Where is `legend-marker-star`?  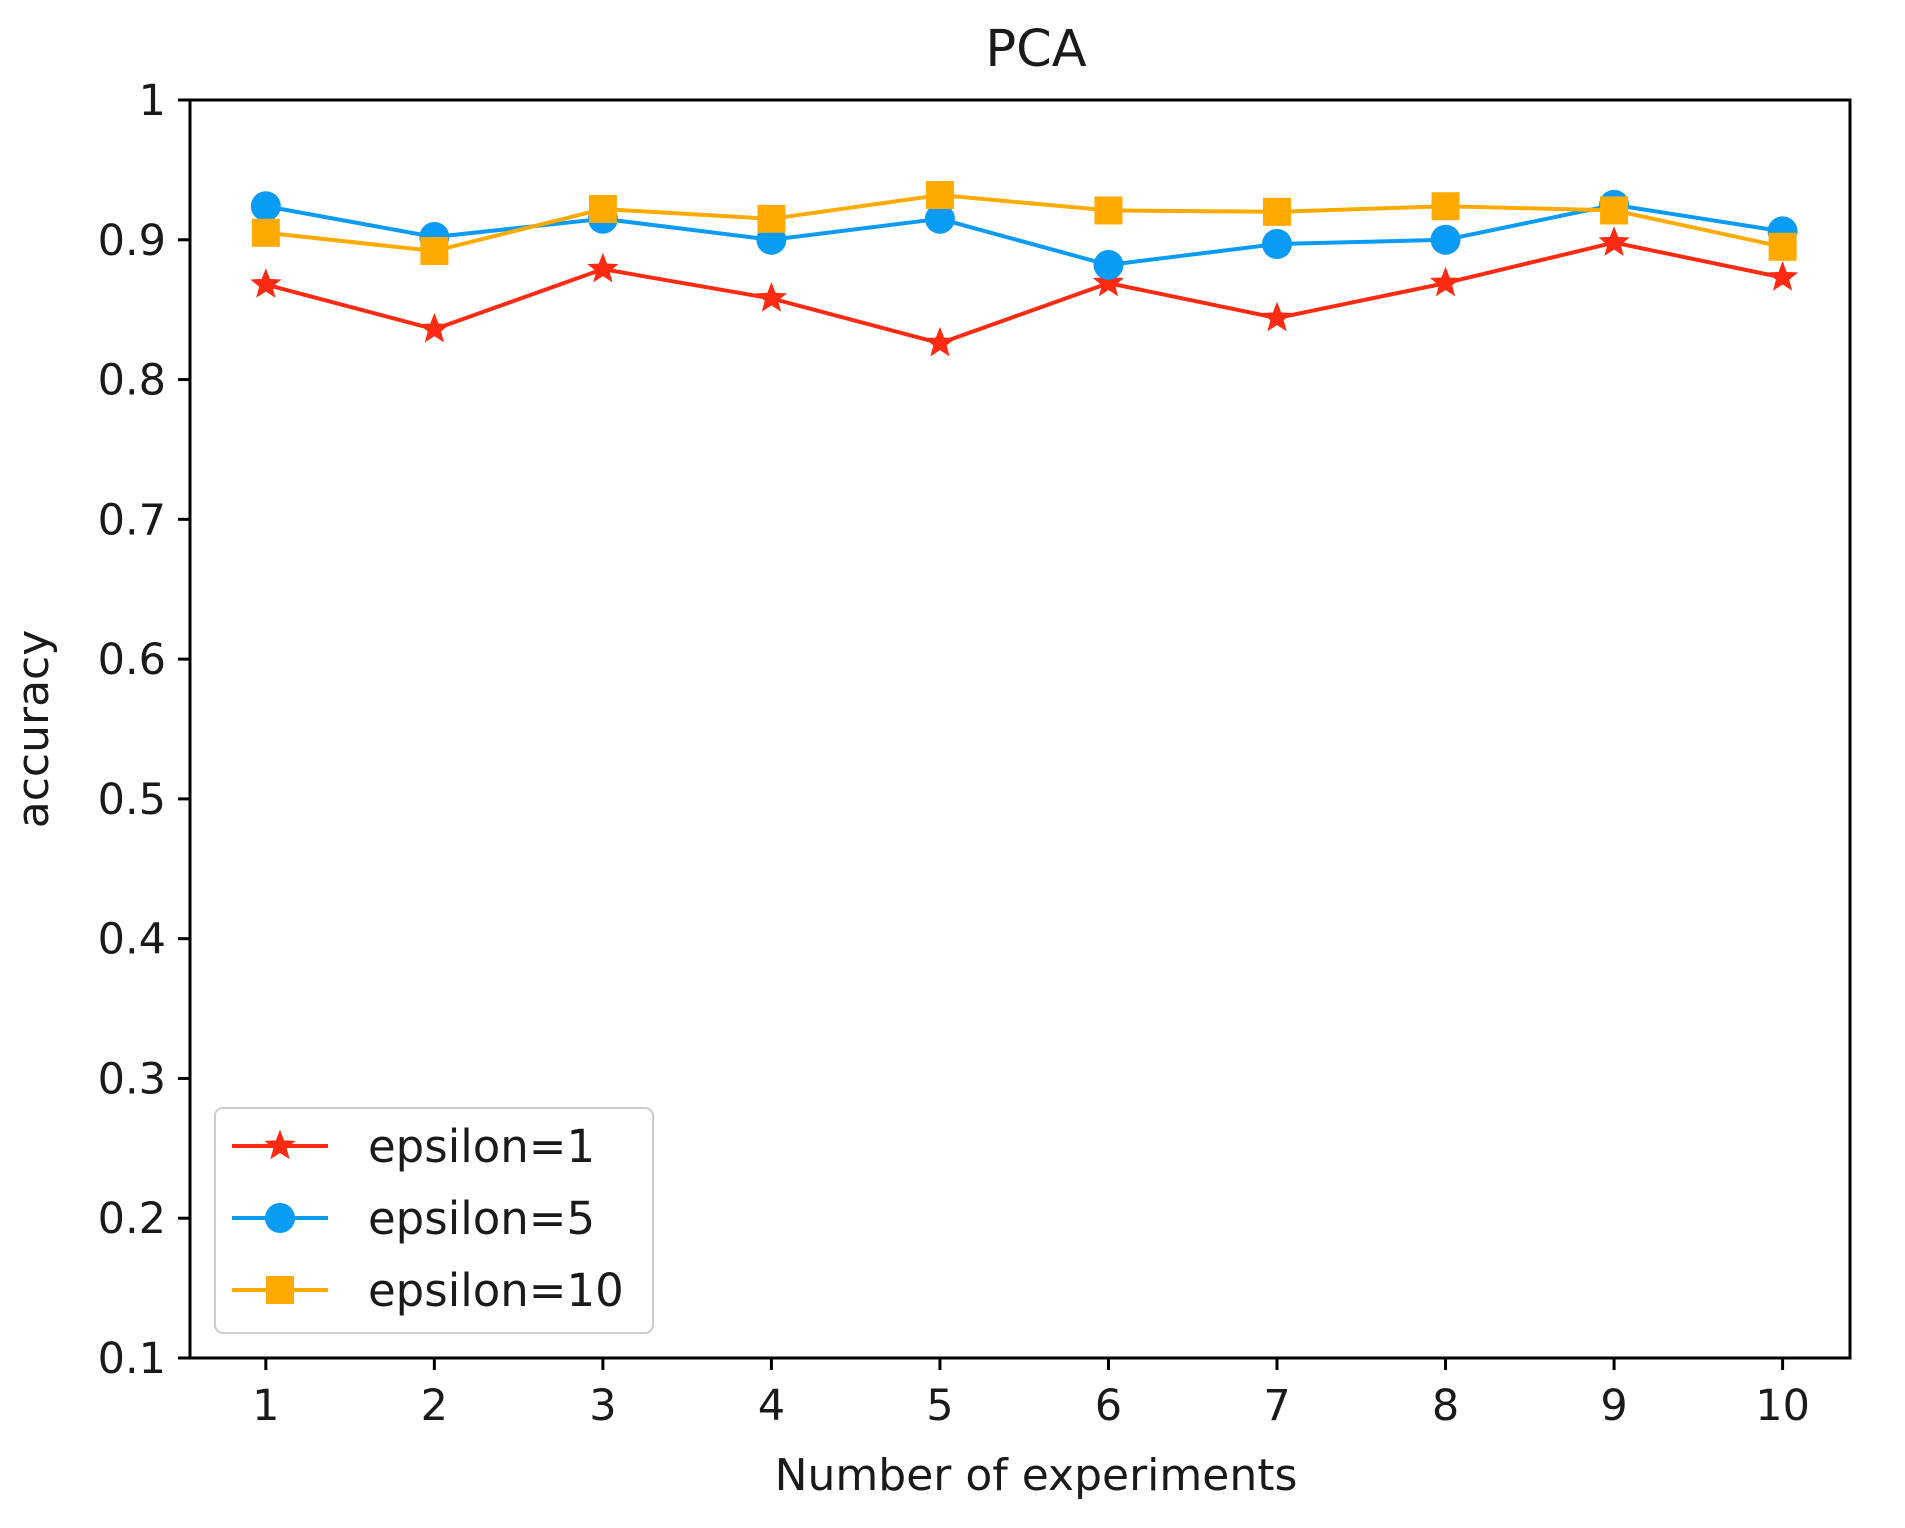
legend-marker-star is located at coordinates (280, 1144).